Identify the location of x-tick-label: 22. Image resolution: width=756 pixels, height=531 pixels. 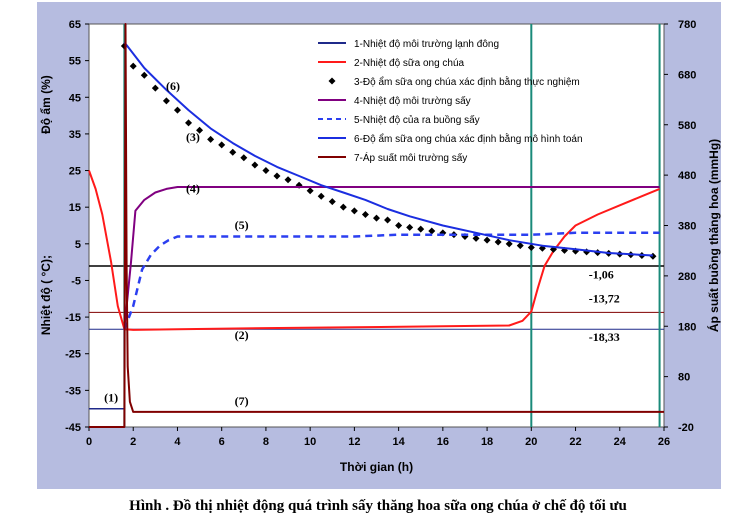
(575, 442).